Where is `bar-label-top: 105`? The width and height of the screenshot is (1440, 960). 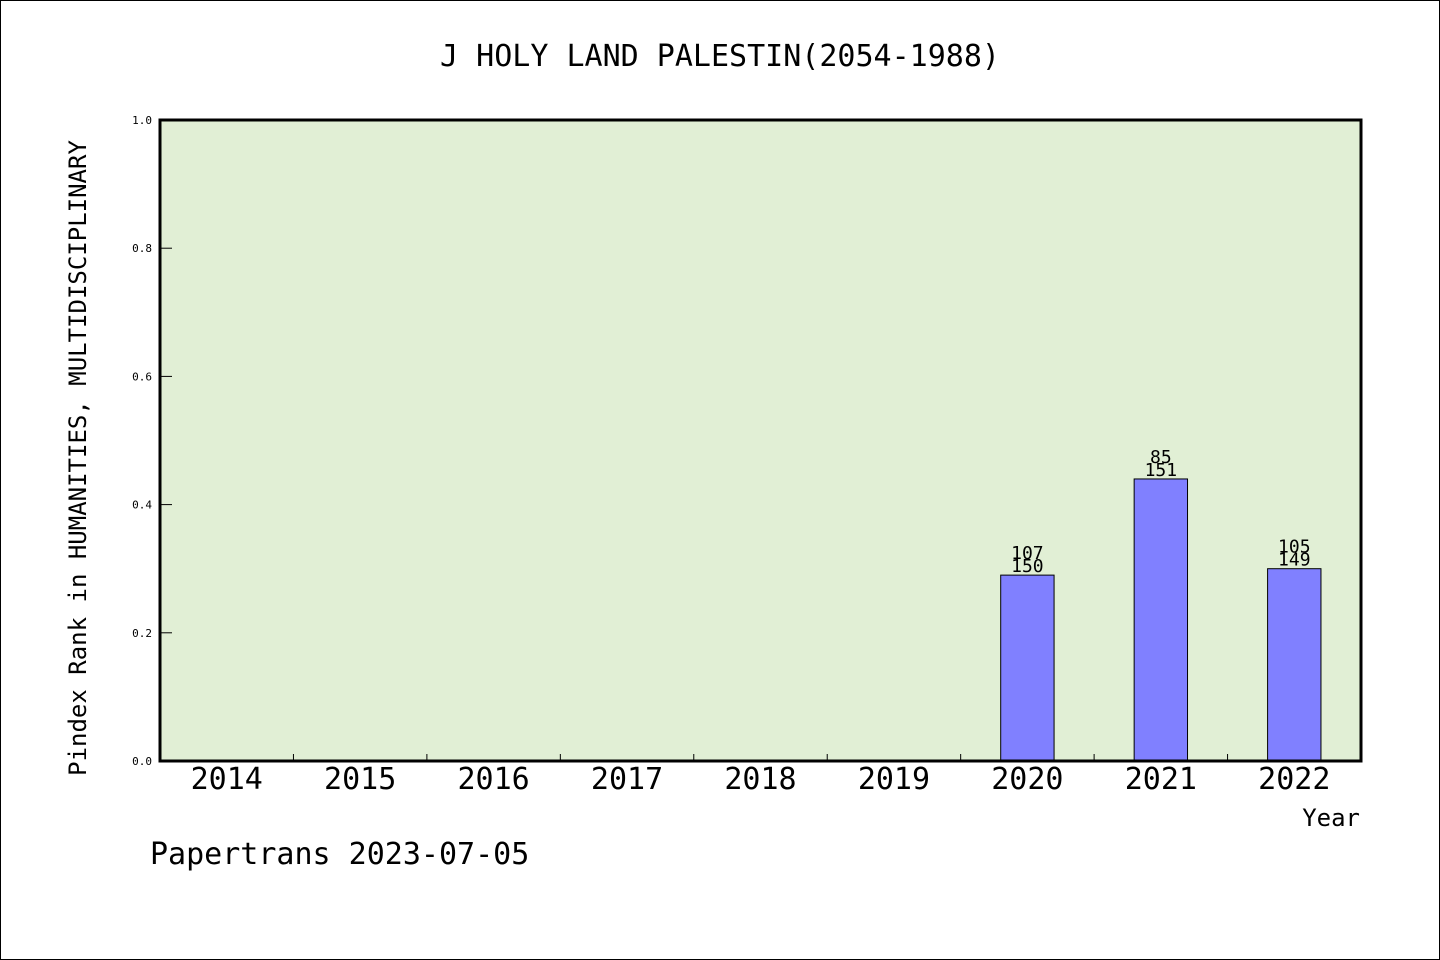 bar-label-top: 105 is located at coordinates (1294, 547).